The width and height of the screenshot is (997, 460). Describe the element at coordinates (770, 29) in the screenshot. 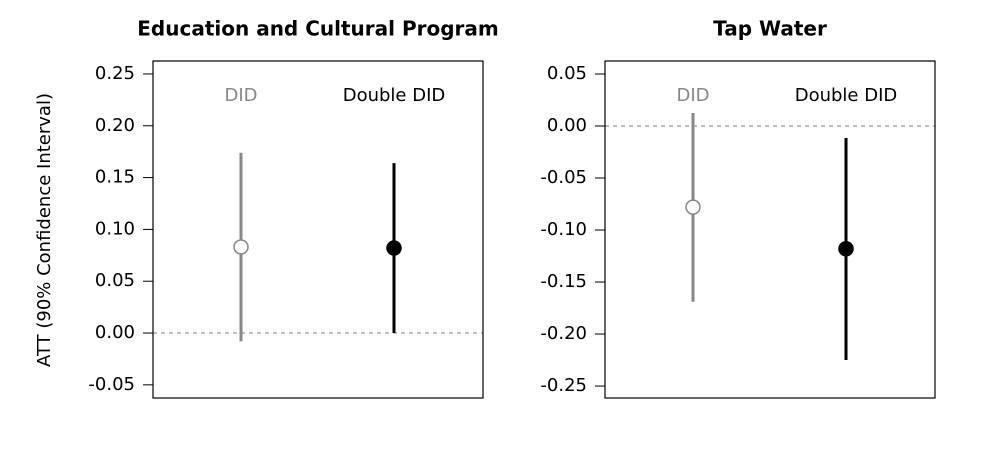

I see `chart-title: Tap Water` at that location.